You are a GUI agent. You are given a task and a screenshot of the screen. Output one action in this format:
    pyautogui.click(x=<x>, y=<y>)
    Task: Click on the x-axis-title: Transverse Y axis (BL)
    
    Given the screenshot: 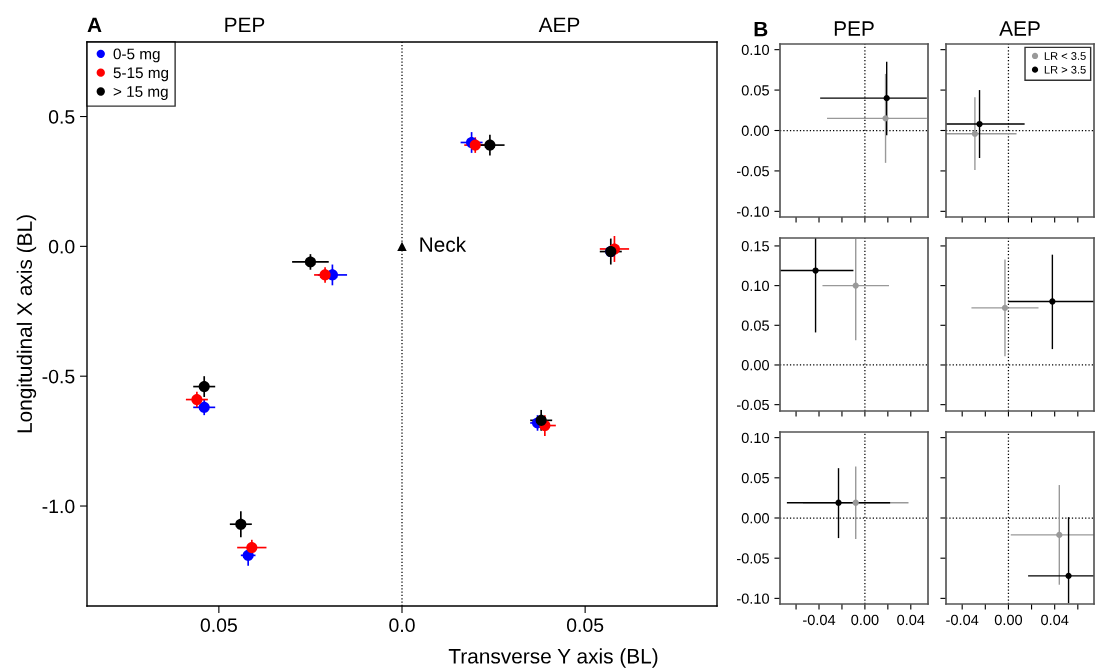 What is the action you would take?
    pyautogui.click(x=553, y=658)
    